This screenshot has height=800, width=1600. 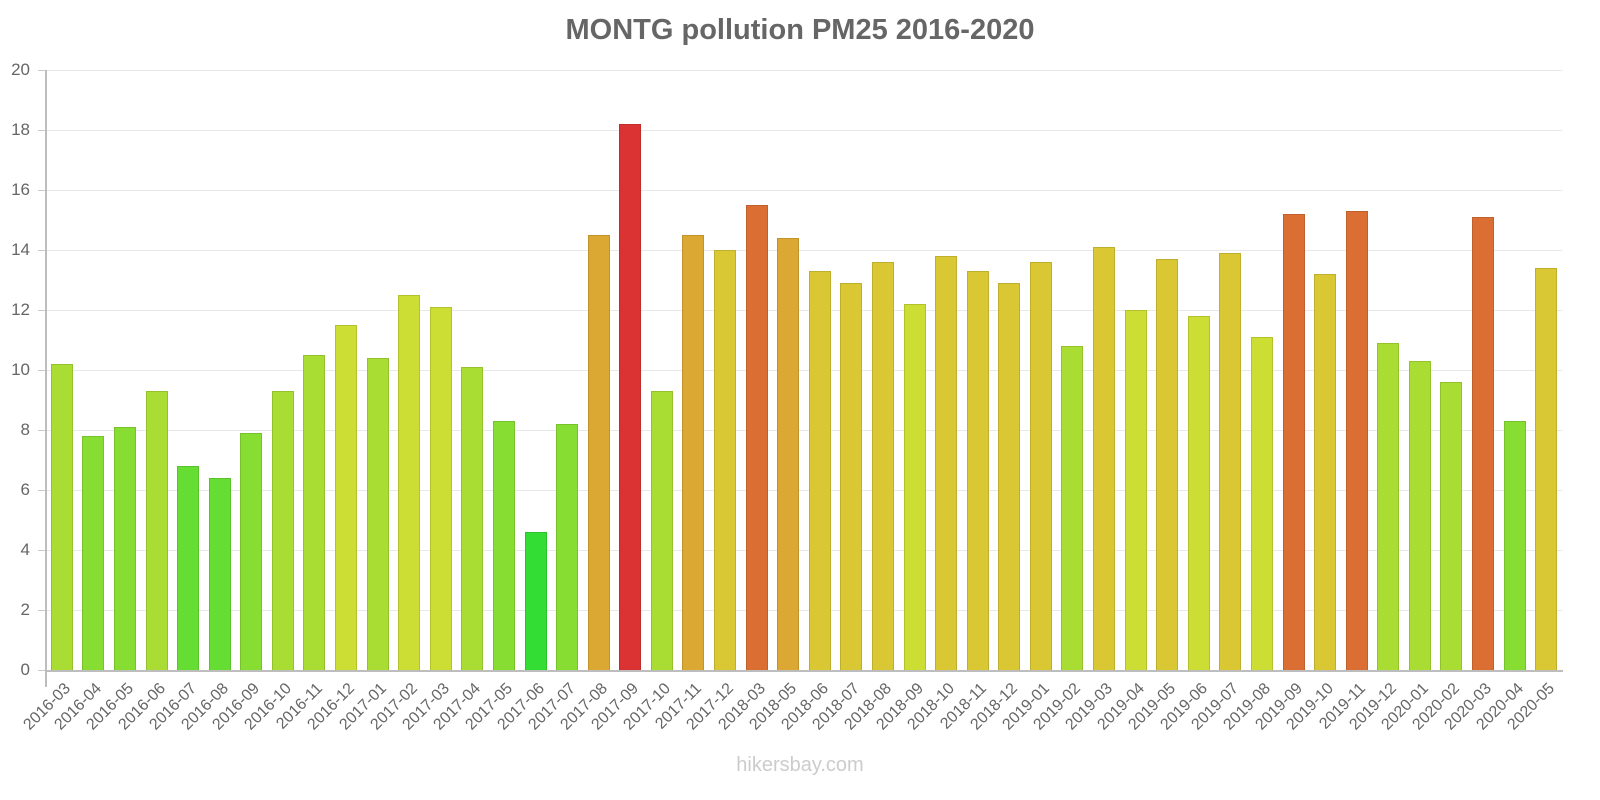 What do you see at coordinates (25, 549) in the screenshot?
I see `y-tick-label: 4` at bounding box center [25, 549].